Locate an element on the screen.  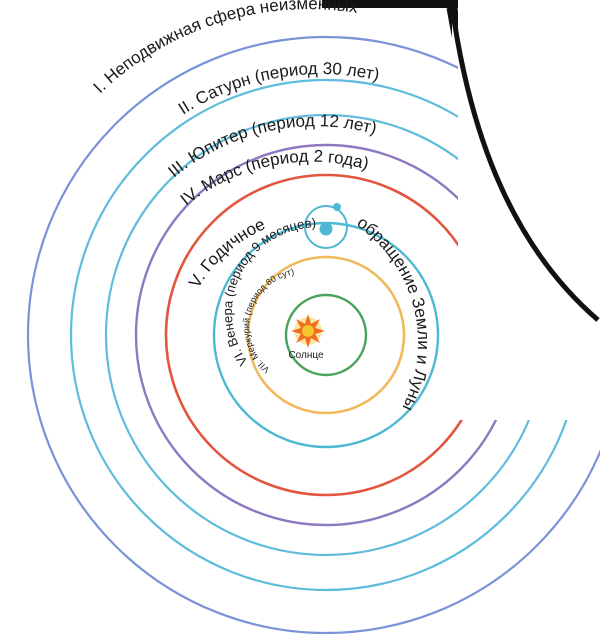
label-earth-part2: обращение Земли и Луны is located at coordinates (393, 313).